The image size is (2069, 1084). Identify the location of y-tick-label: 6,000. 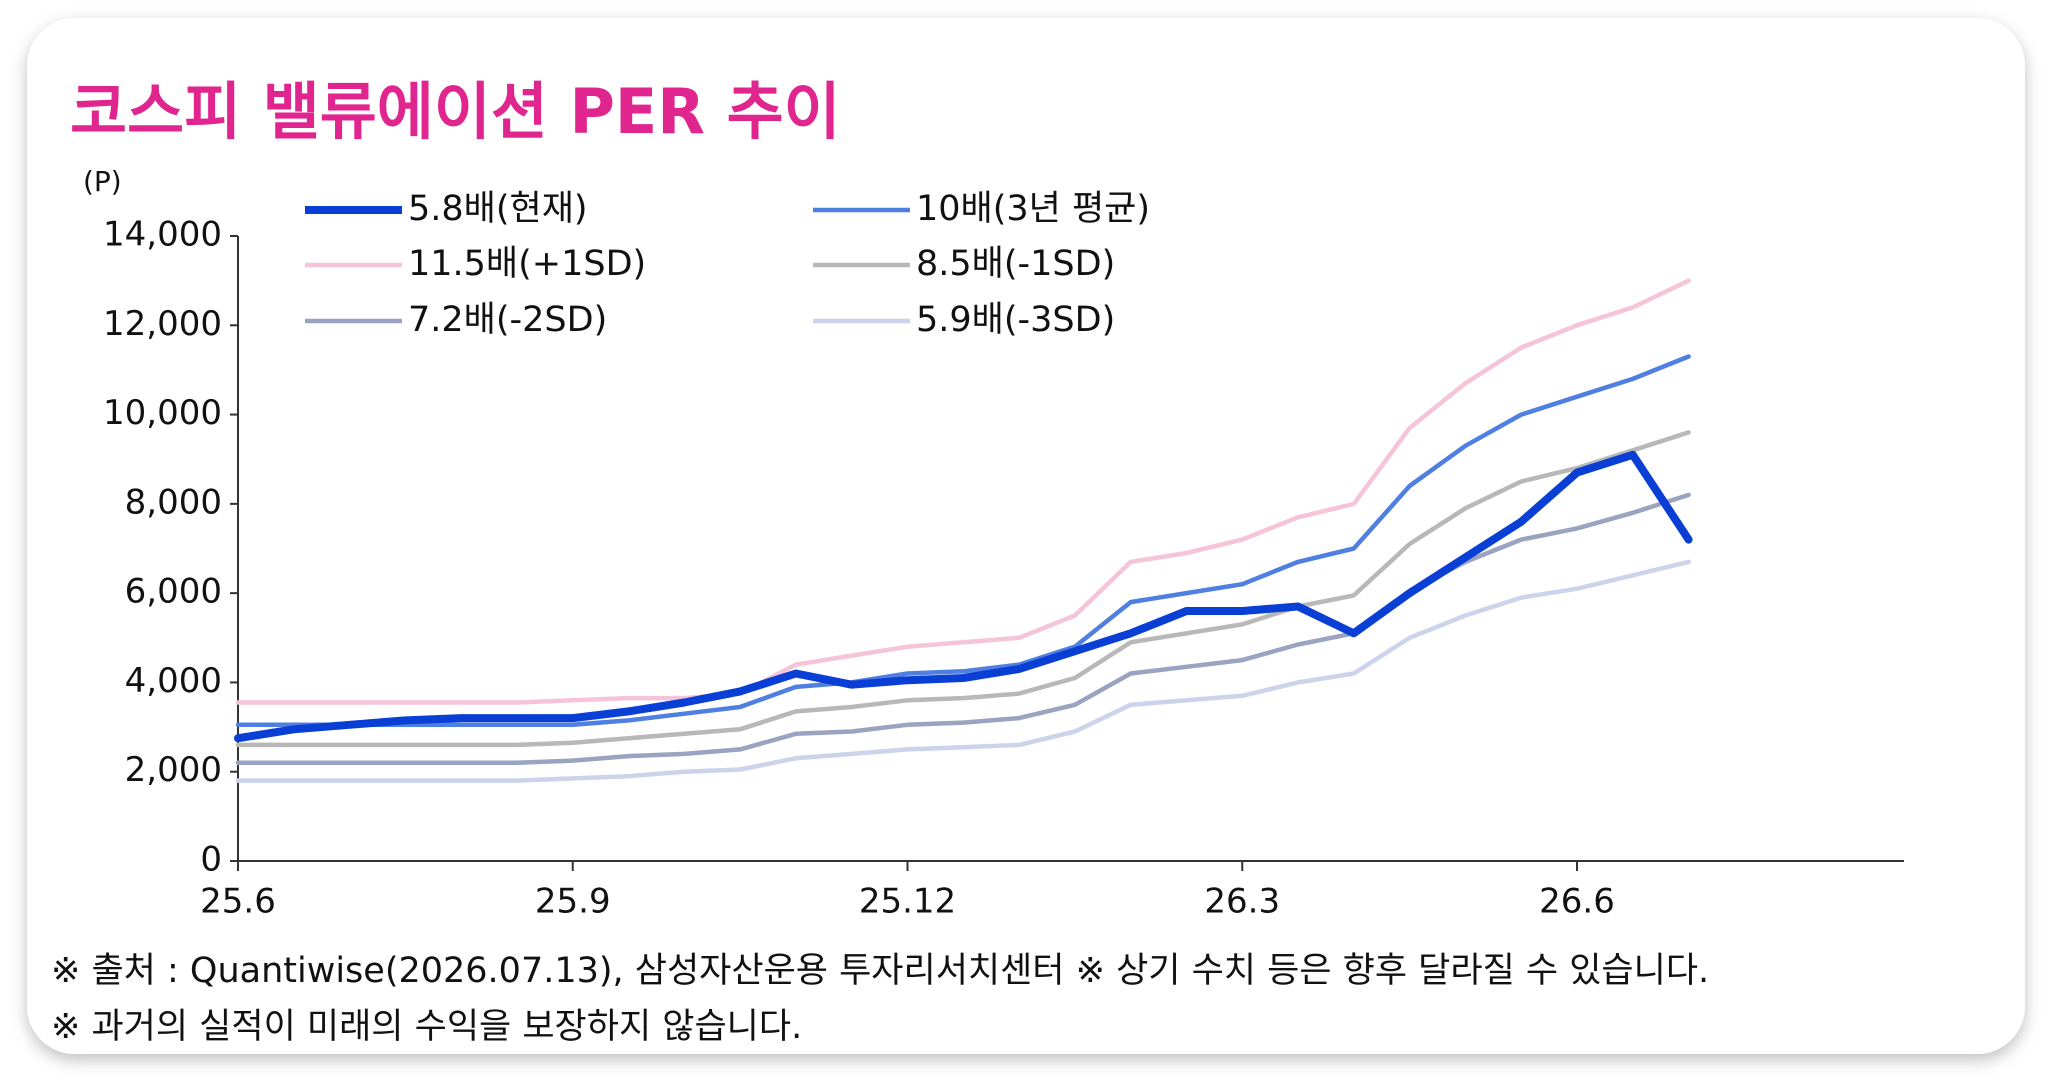
(173, 592).